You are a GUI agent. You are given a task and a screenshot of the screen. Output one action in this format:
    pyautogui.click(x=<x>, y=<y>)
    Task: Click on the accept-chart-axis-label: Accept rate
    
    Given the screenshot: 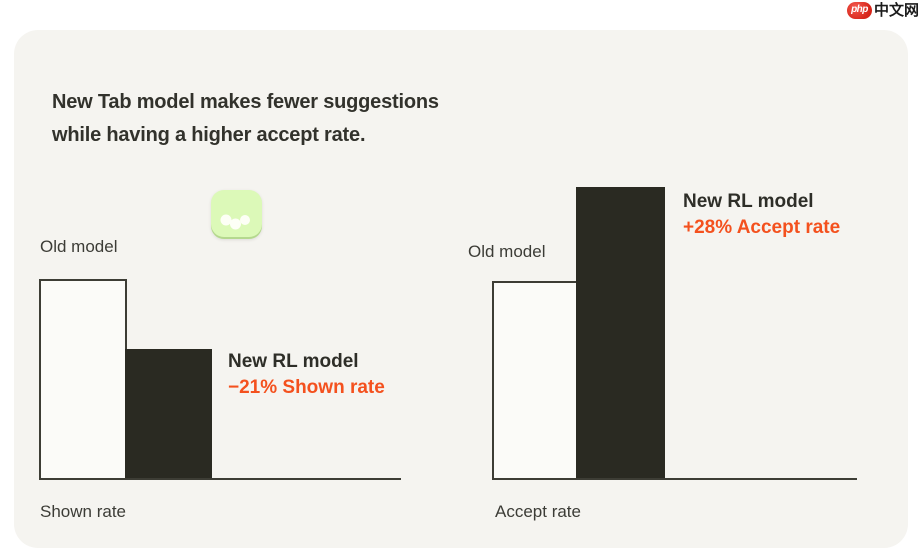 What is the action you would take?
    pyautogui.click(x=538, y=511)
    